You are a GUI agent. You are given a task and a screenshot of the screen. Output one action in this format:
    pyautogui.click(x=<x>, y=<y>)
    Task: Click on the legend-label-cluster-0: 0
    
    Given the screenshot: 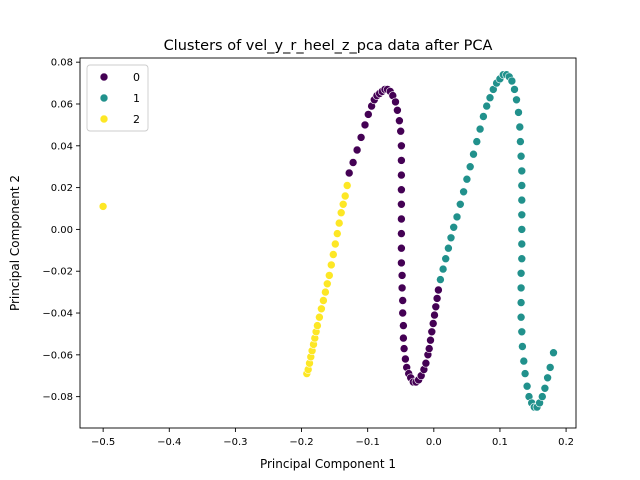 What is the action you would take?
    pyautogui.click(x=136, y=77)
    